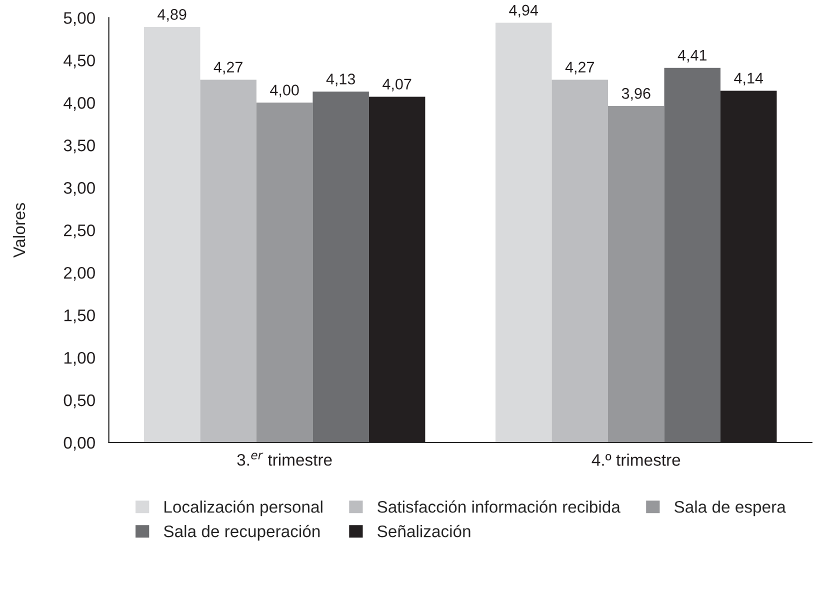 This screenshot has height=590, width=837. I want to click on legend-label: Satisfacción información recibida, so click(499, 506).